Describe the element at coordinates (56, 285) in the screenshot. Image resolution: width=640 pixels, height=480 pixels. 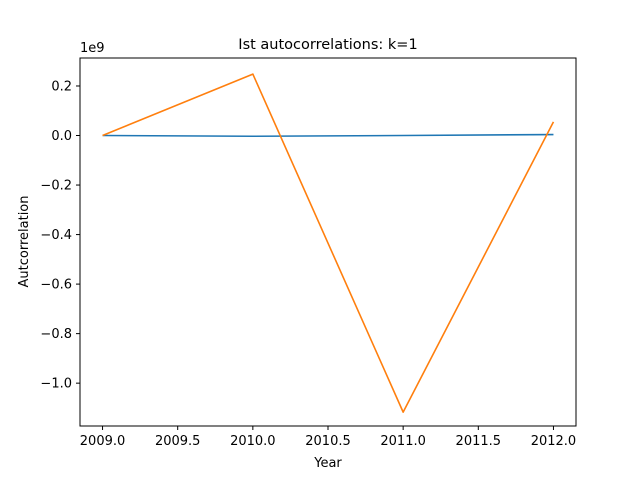
I see `y-tick-label: −0.6` at that location.